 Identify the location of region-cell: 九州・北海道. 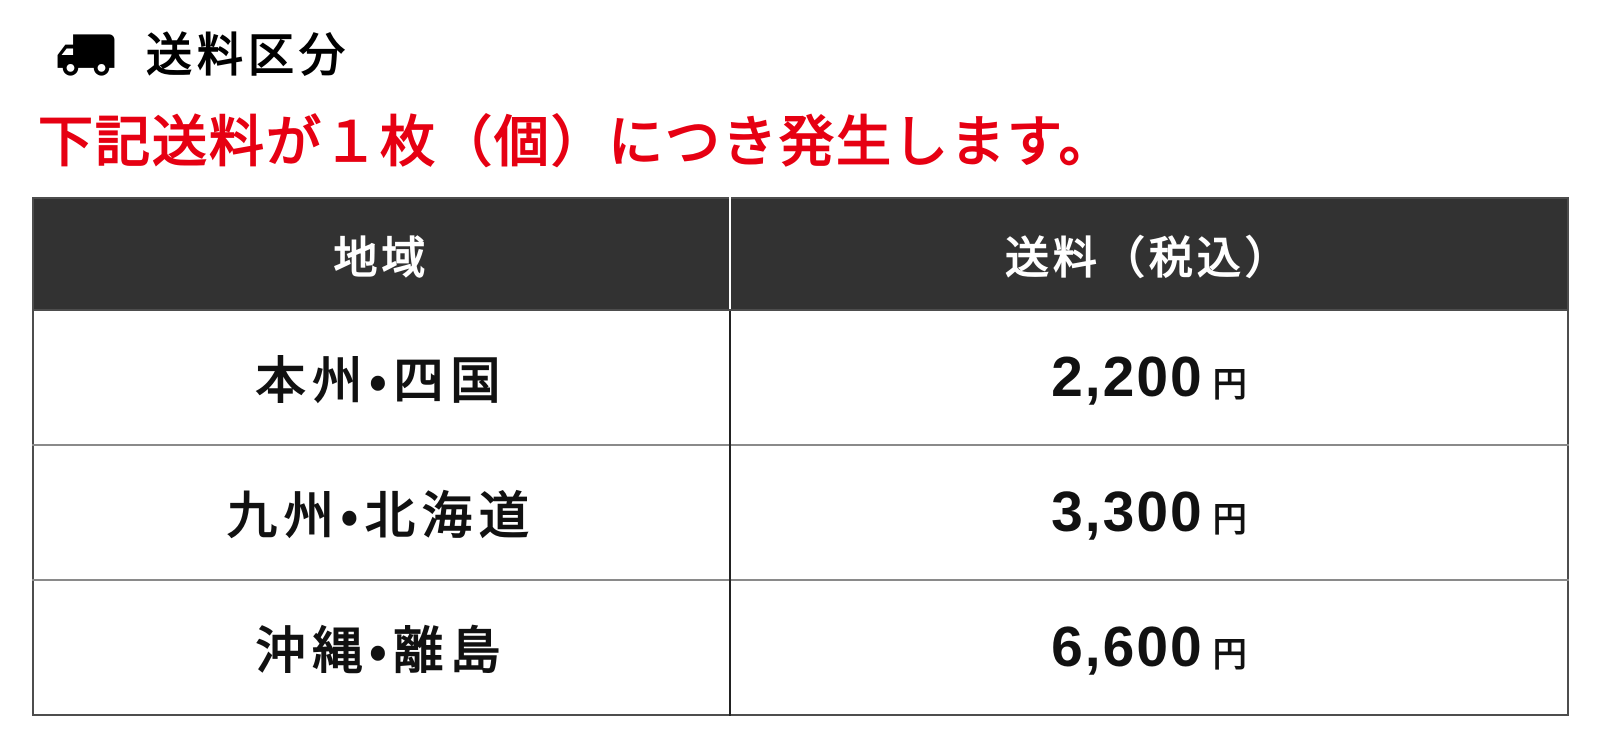
(381, 511).